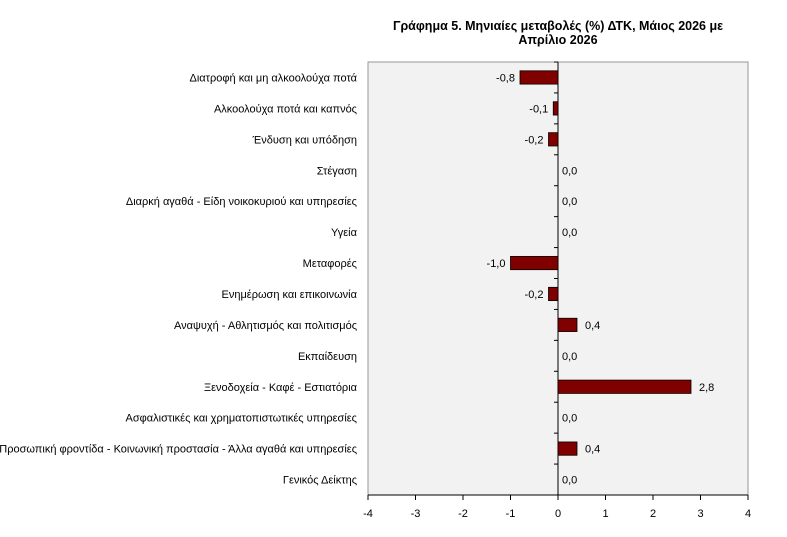  What do you see at coordinates (463, 514) in the screenshot?
I see `x-tick-label: -2` at bounding box center [463, 514].